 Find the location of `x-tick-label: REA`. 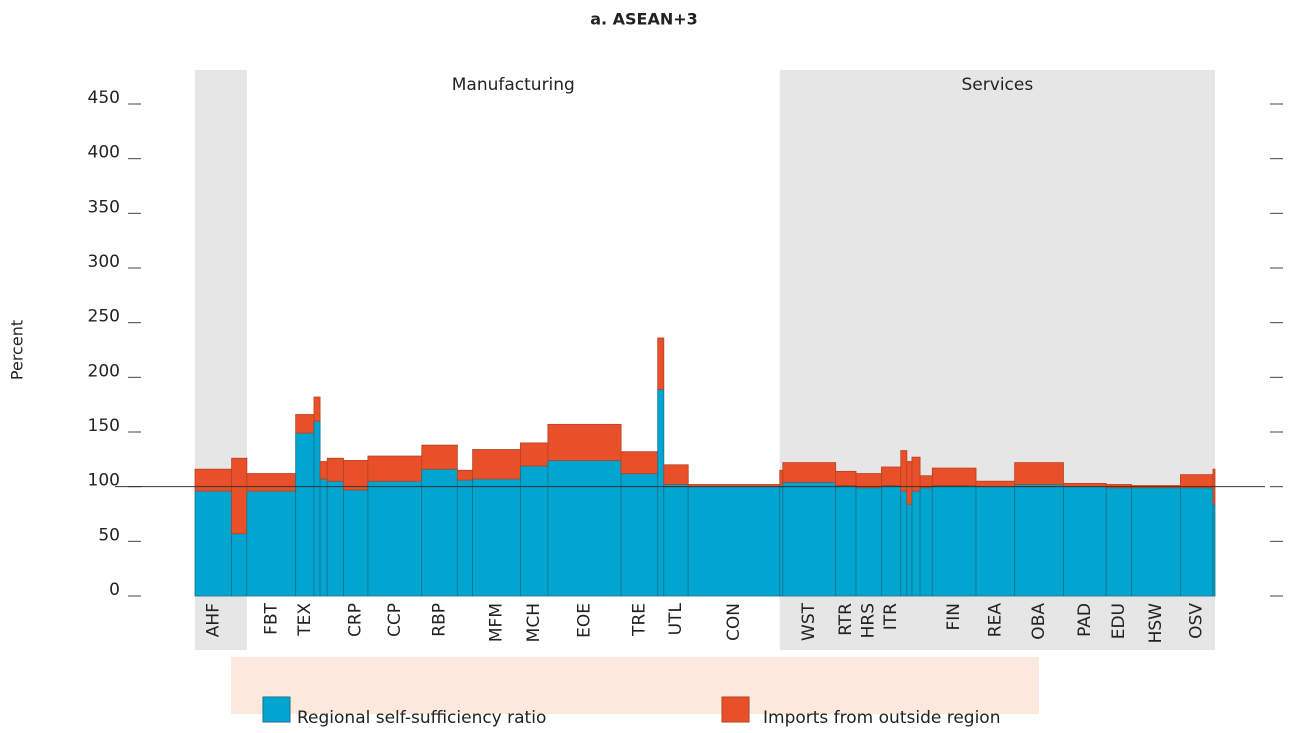

x-tick-label: REA is located at coordinates (995, 620).